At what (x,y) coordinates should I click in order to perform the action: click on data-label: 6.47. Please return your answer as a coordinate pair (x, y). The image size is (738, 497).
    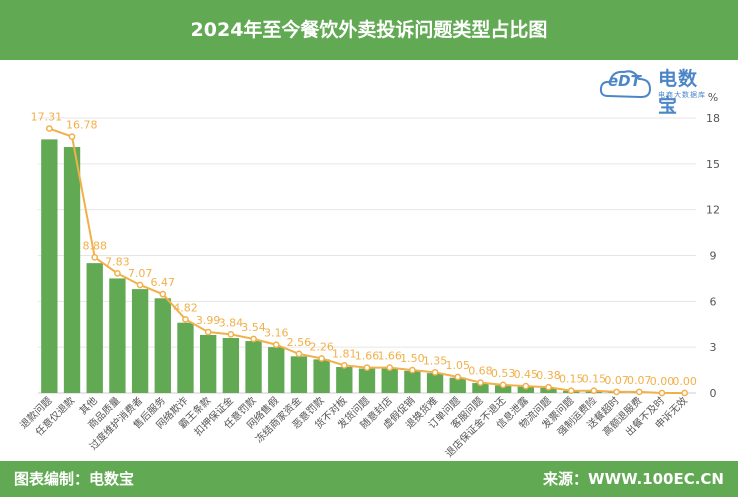
    Looking at the image, I should click on (163, 282).